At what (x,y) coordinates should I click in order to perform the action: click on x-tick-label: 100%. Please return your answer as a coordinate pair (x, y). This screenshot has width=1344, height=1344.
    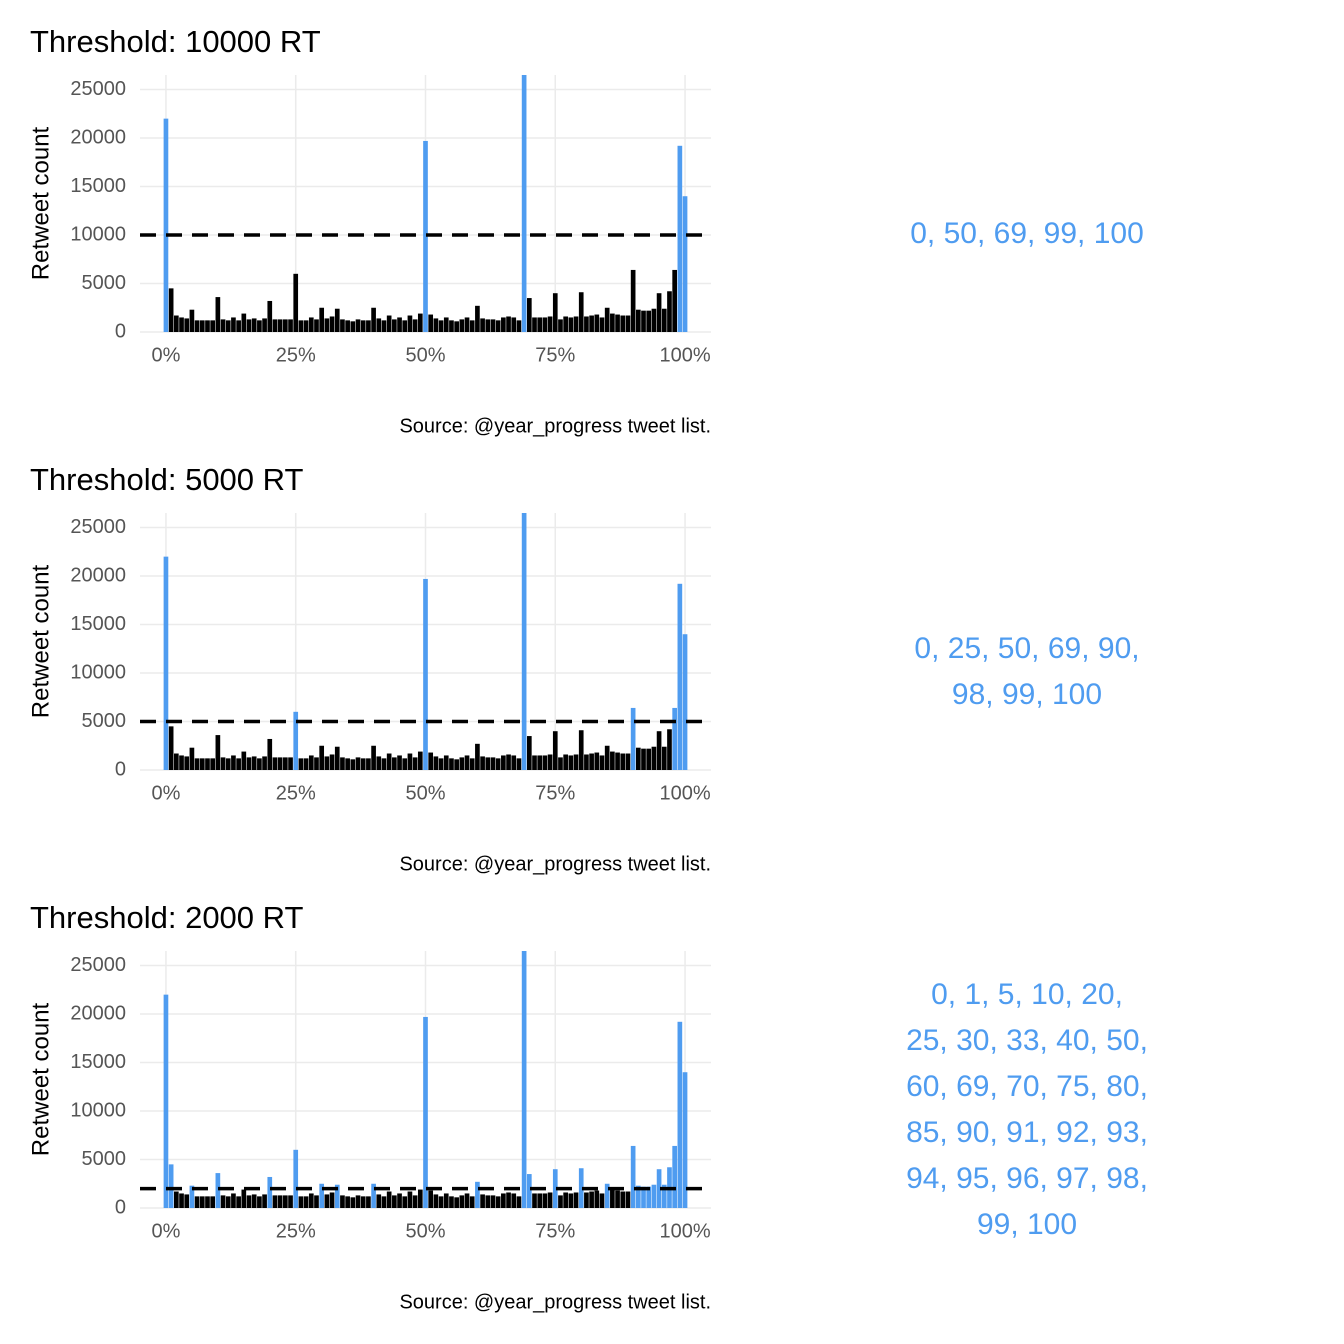
    Looking at the image, I should click on (684, 1231).